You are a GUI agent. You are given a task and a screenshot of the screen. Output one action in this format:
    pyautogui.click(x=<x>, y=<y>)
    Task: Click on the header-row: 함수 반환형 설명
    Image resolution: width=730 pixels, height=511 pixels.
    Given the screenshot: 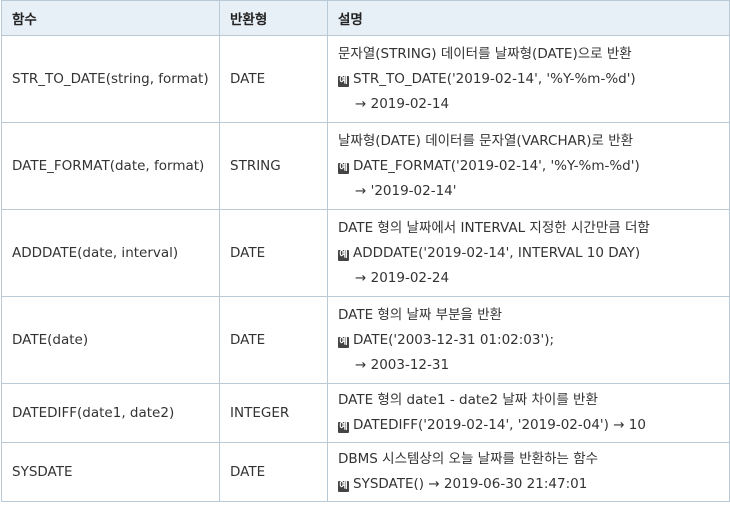 What is the action you would take?
    pyautogui.click(x=365, y=18)
    